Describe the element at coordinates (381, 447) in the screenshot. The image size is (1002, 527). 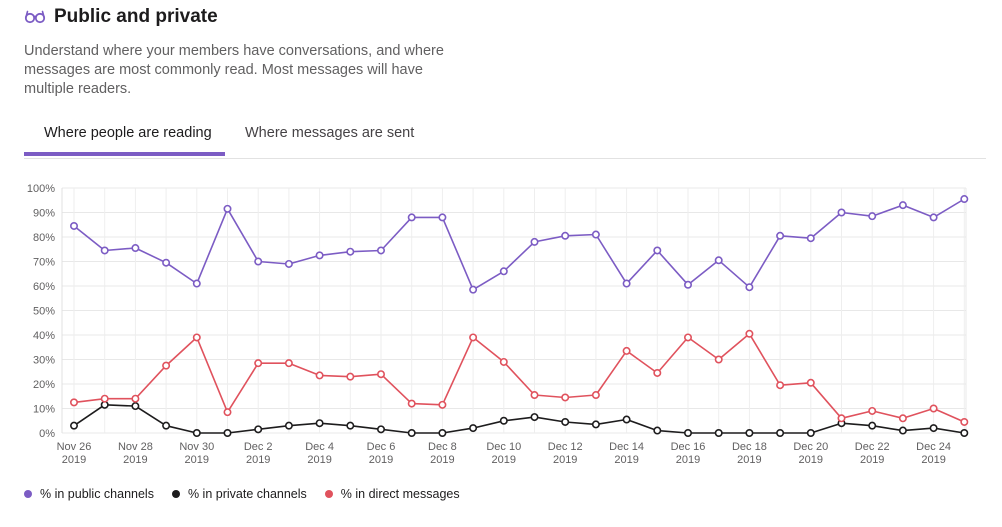
I see `x-tick-label: Dec 6` at that location.